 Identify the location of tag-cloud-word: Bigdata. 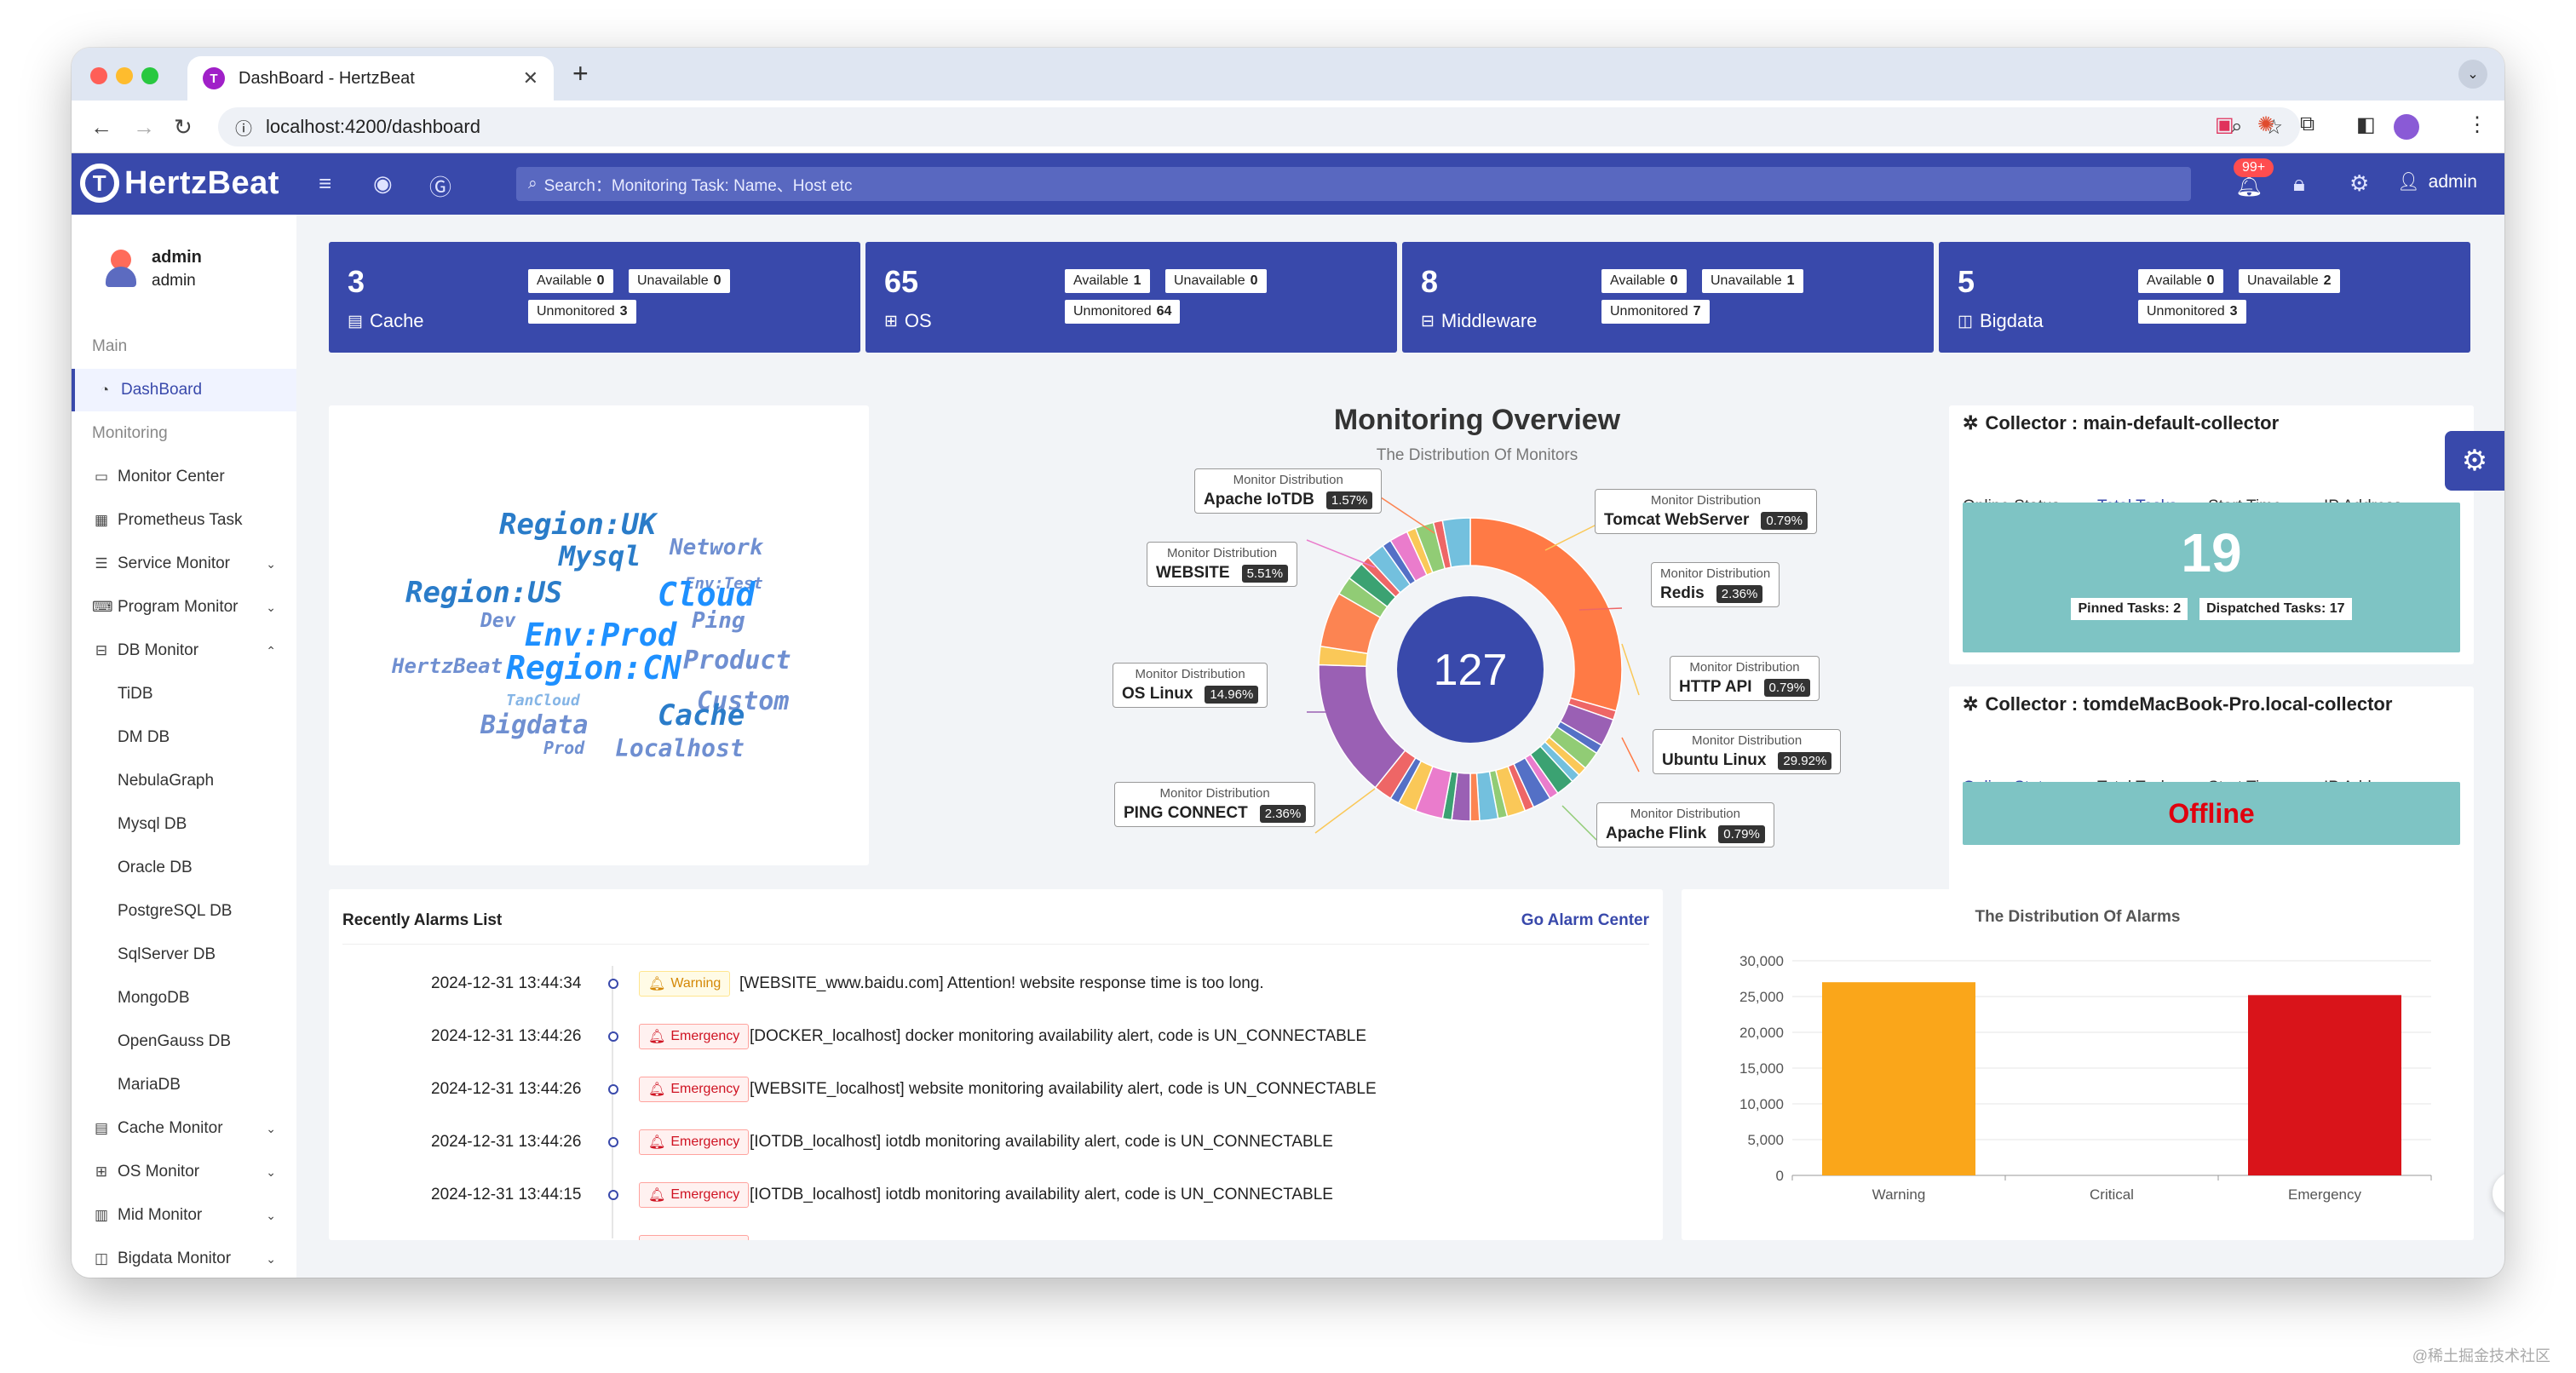
(534, 725).